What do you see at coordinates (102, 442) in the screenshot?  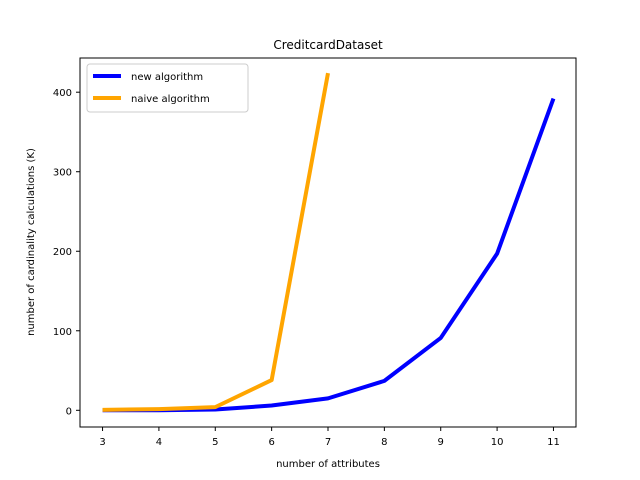 I see `x-tick-label: 3` at bounding box center [102, 442].